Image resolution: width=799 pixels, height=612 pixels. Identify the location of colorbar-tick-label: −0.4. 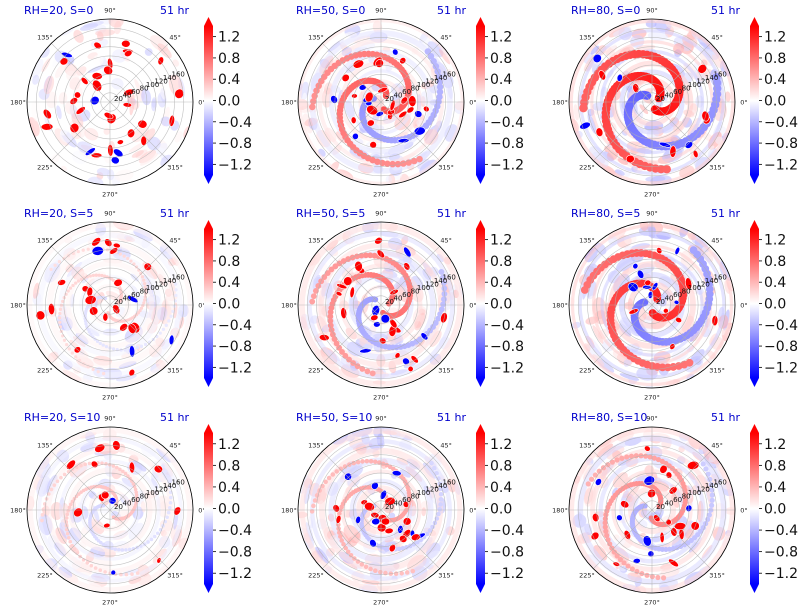
(235, 326).